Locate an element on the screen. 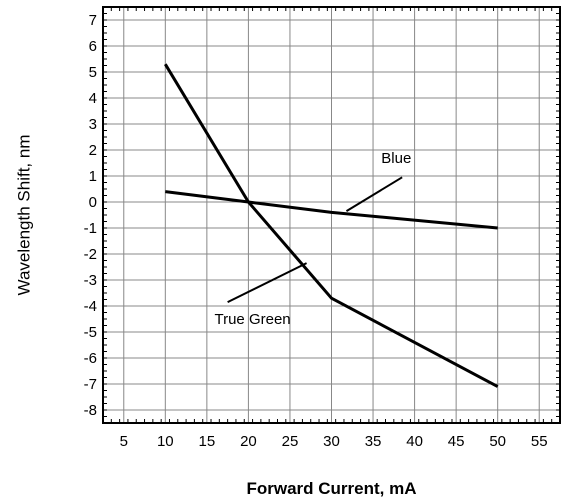  x-tick-label: 25 is located at coordinates (290, 441).